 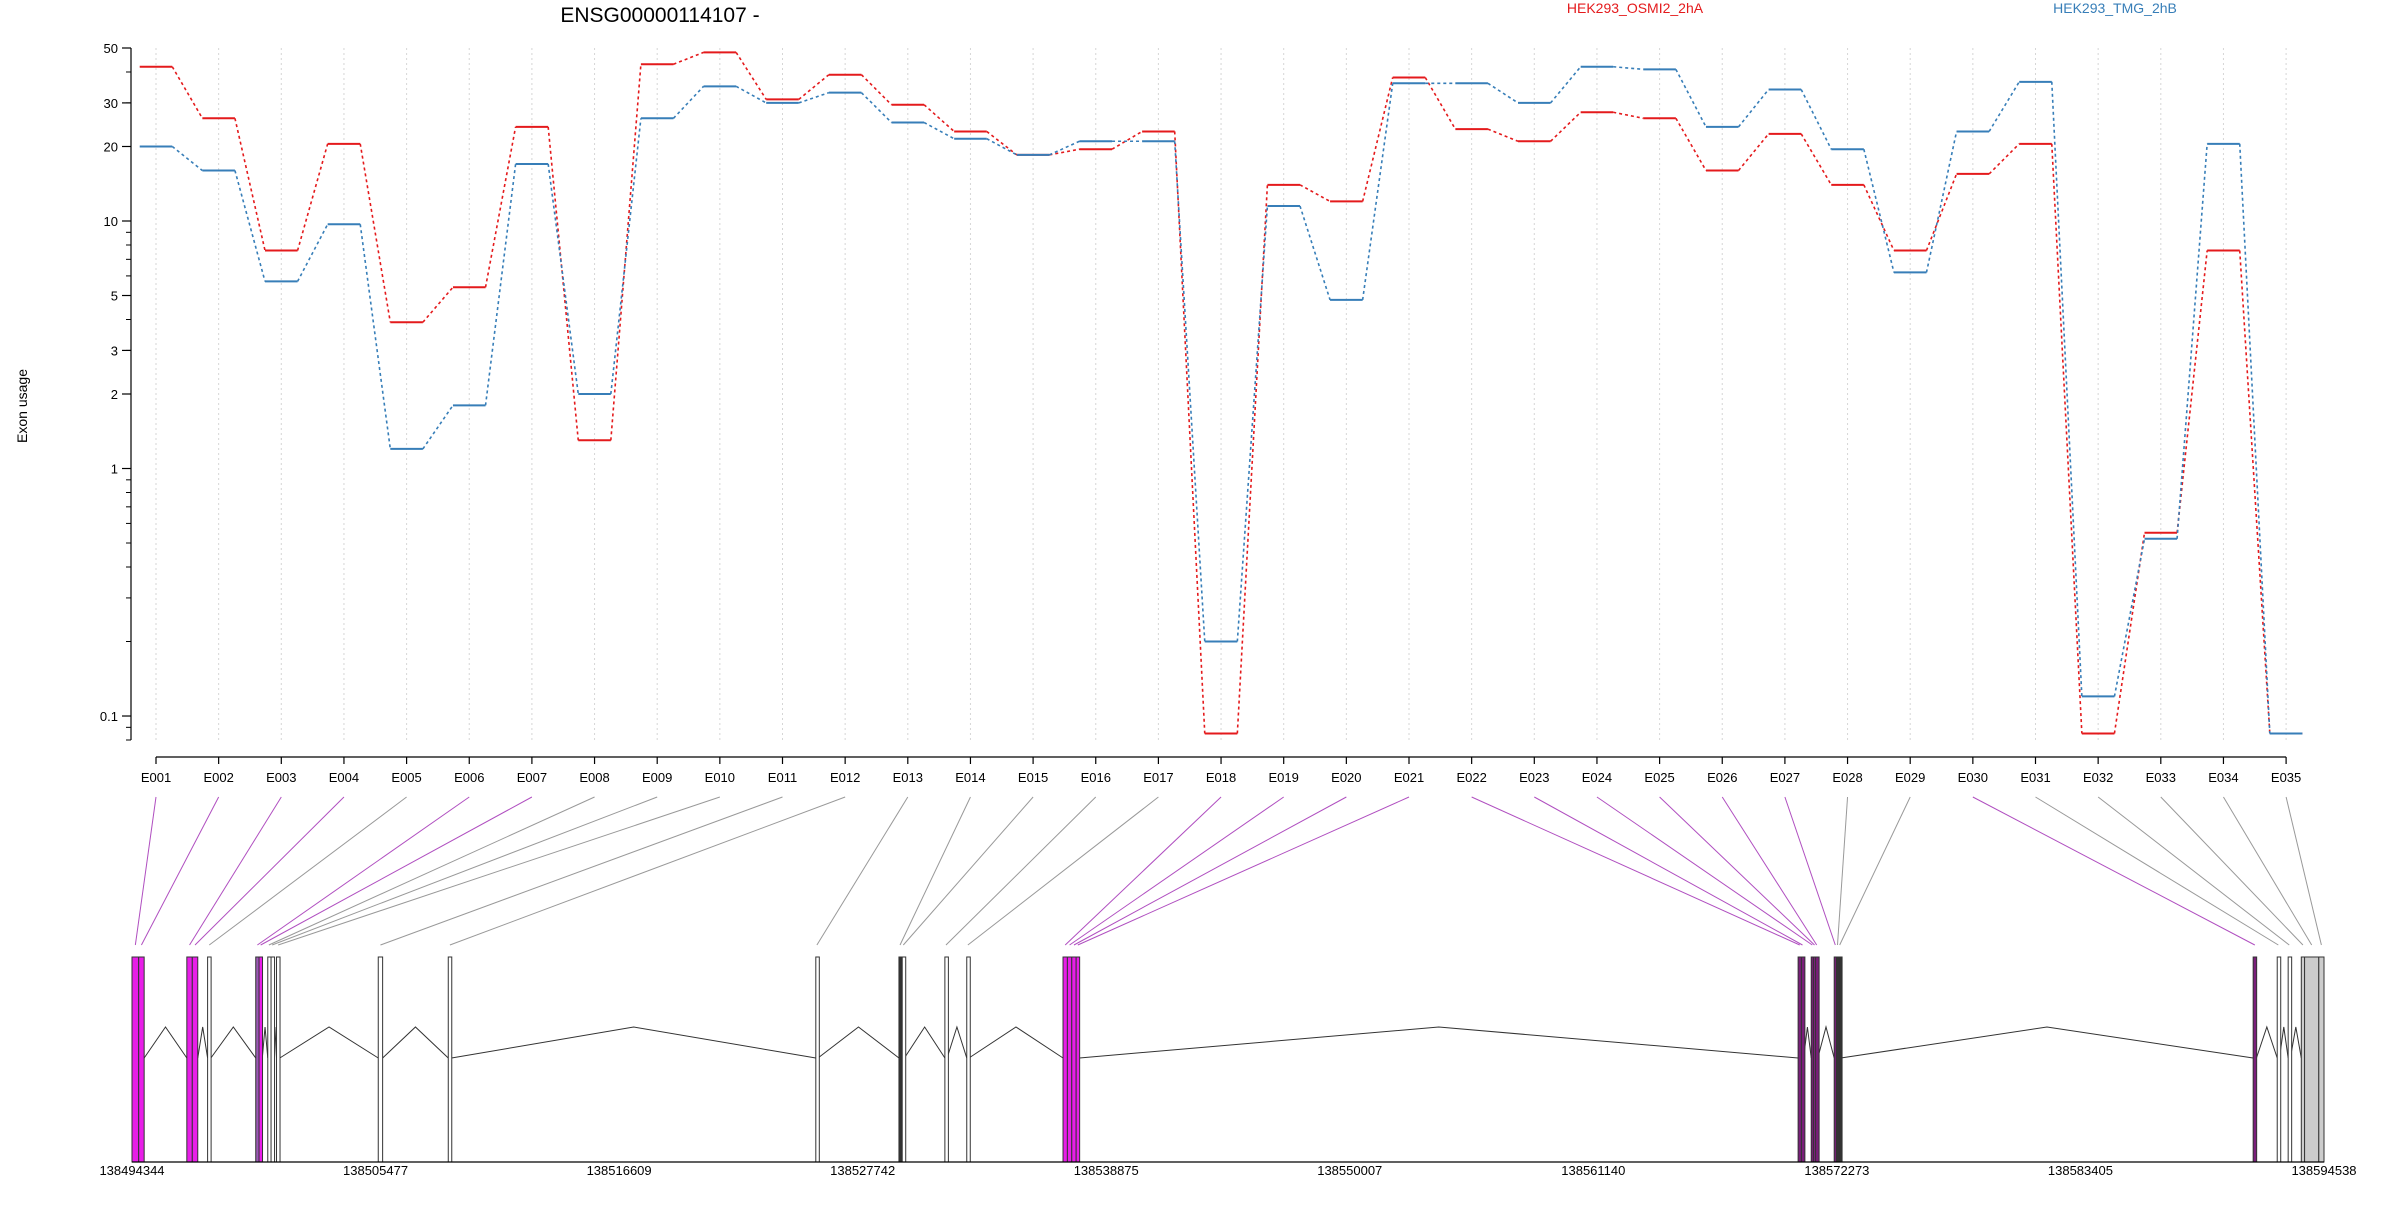 What do you see at coordinates (1785, 777) in the screenshot?
I see `x-tick-label-E027: E027` at bounding box center [1785, 777].